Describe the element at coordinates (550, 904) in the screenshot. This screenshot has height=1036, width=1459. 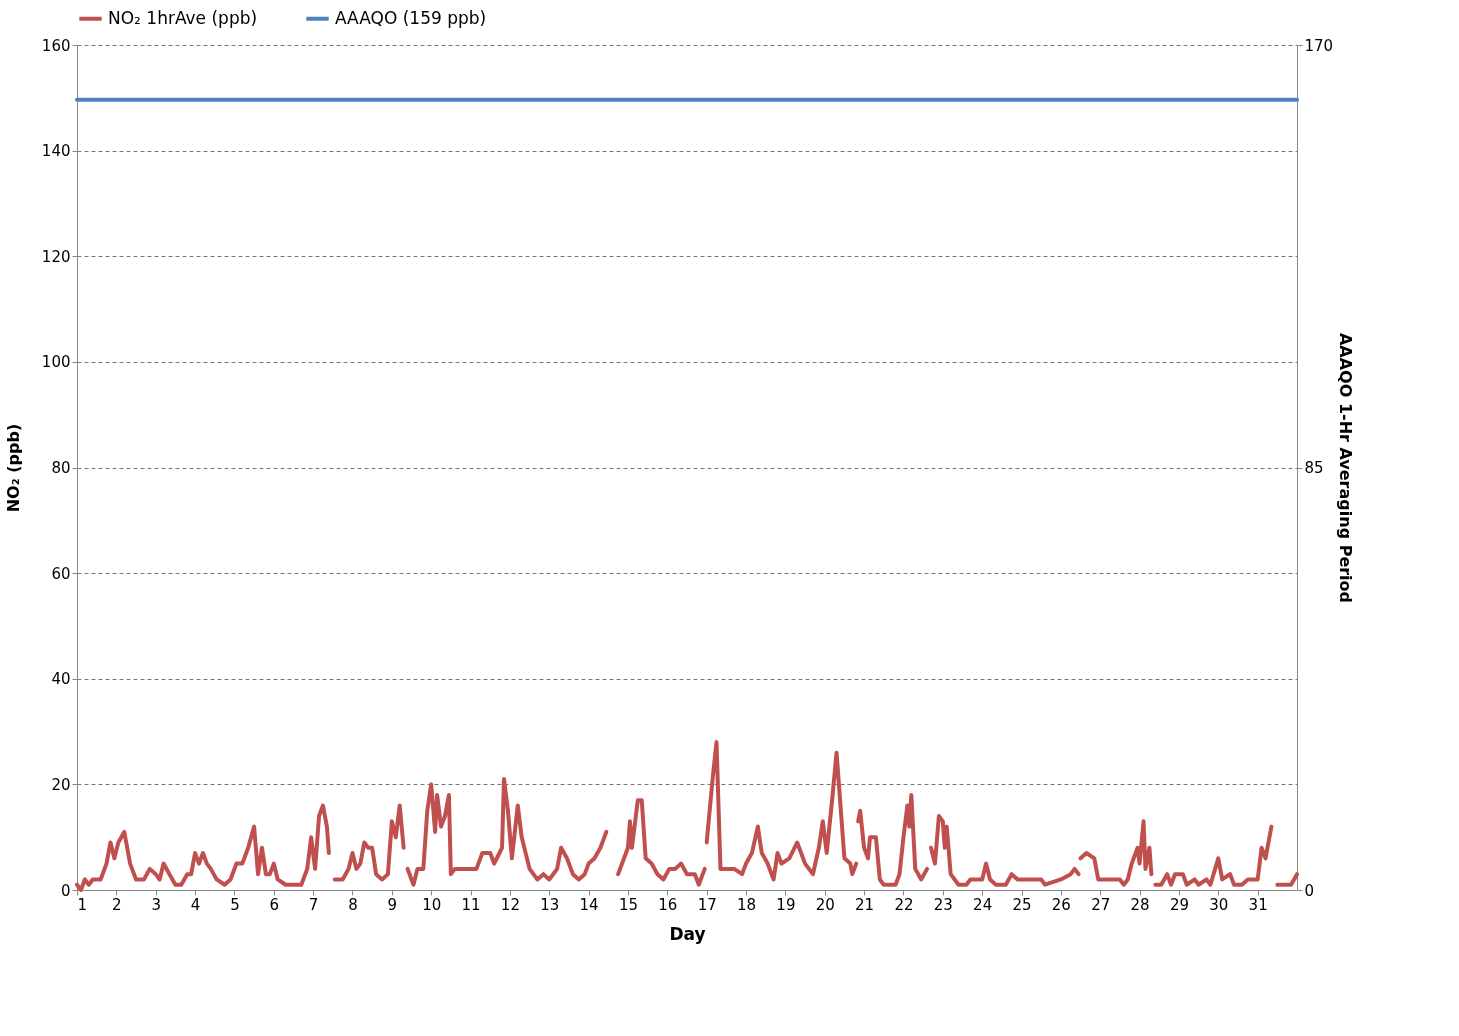
I see `x-tick-label: 13` at that location.